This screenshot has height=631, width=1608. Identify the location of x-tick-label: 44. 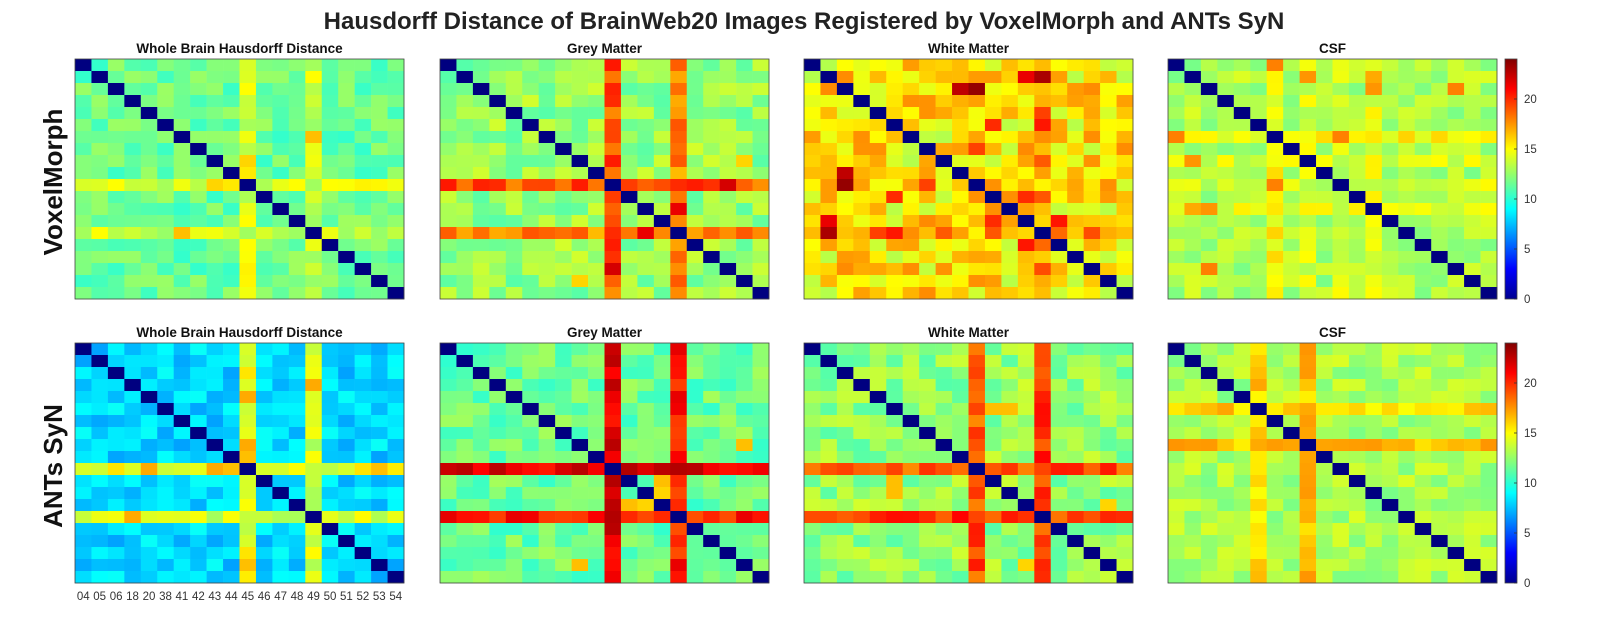
(231, 597).